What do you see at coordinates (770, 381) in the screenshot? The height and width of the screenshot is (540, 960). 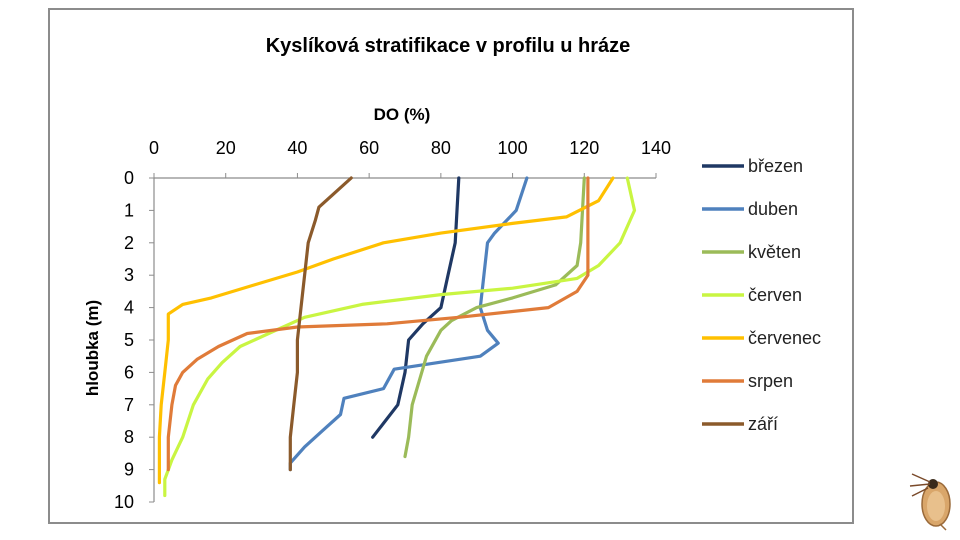 I see `legend-label: srpen` at bounding box center [770, 381].